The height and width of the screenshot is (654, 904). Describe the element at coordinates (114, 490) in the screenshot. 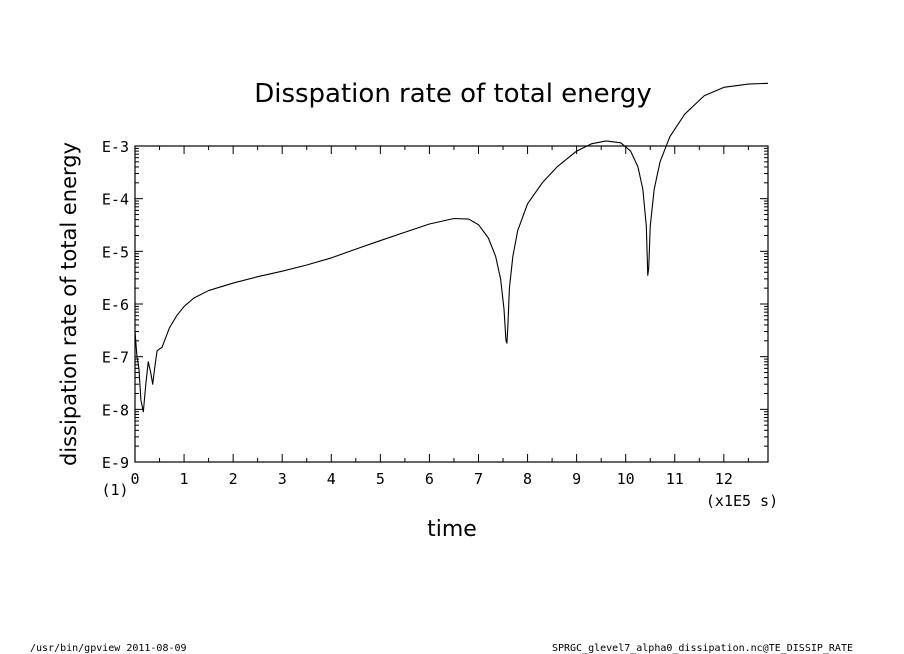

I see `y-extra-label: (1)` at that location.